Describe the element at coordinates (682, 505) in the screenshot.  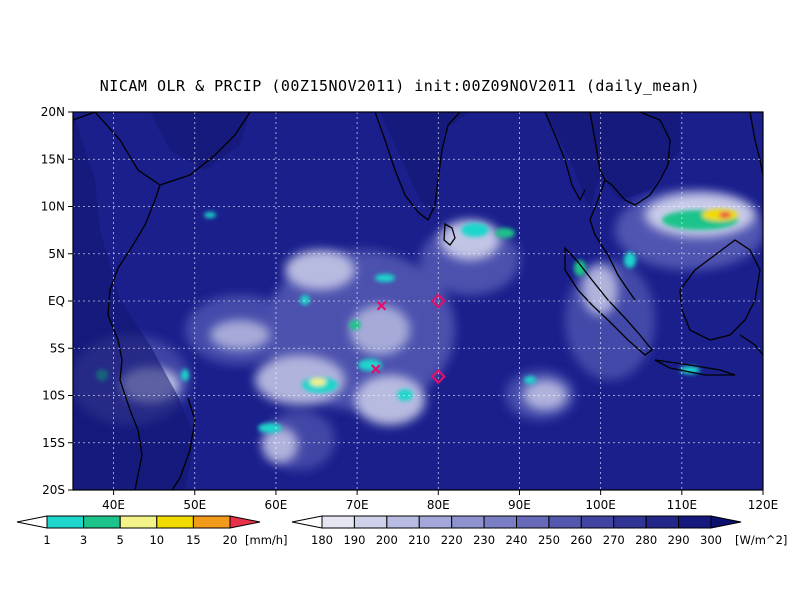
I see `lon-tick-label: 110E` at that location.